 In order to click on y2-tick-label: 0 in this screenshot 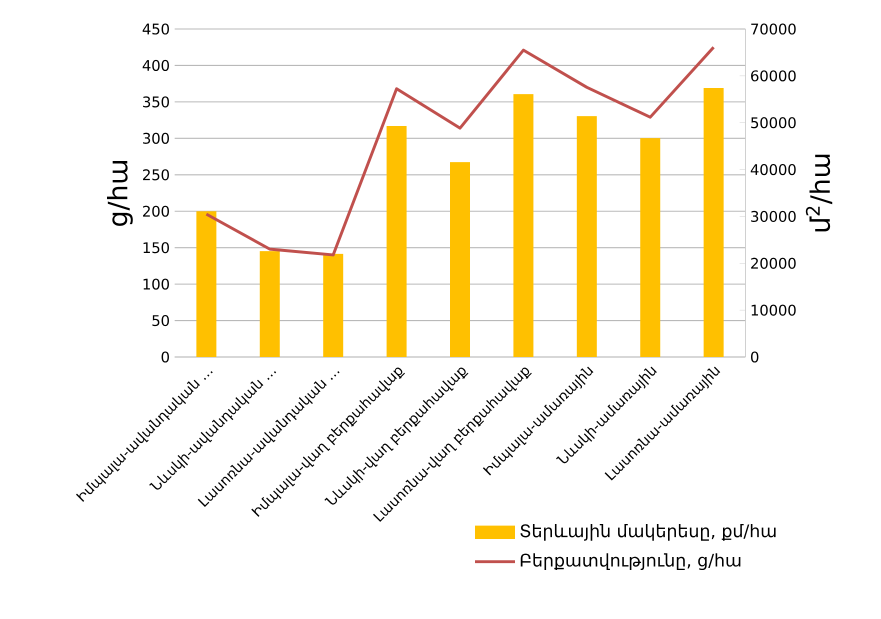, I will do `click(754, 357)`.